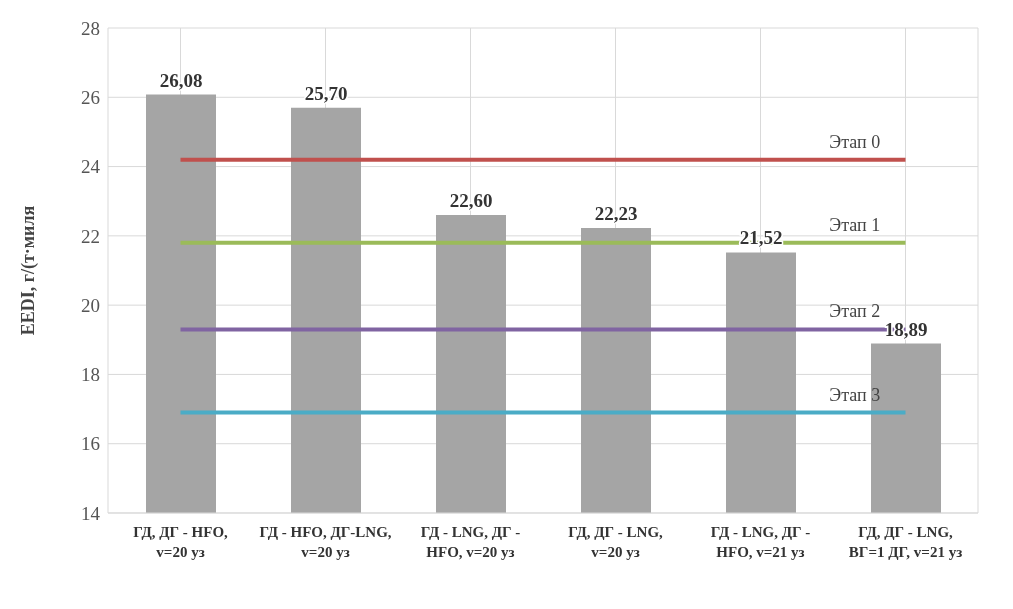 The image size is (1013, 609). Describe the element at coordinates (181, 542) in the screenshot. I see `x-tick-label: ГД, ДГ - HFO, v=20 уз` at that location.